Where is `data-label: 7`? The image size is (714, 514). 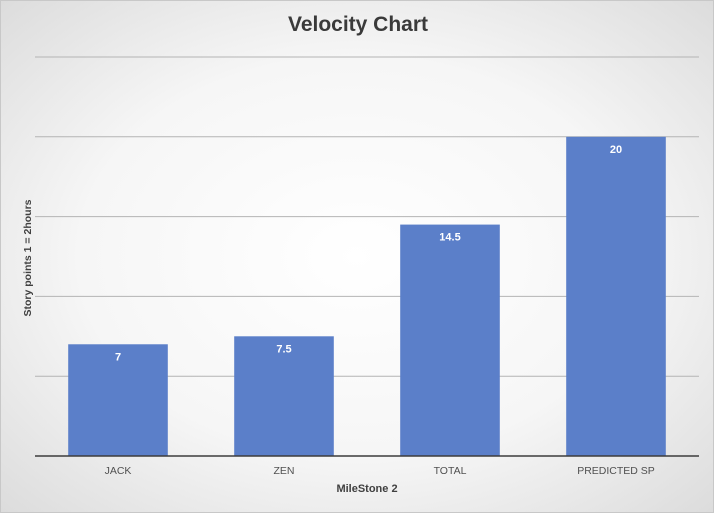 data-label: 7 is located at coordinates (118, 357).